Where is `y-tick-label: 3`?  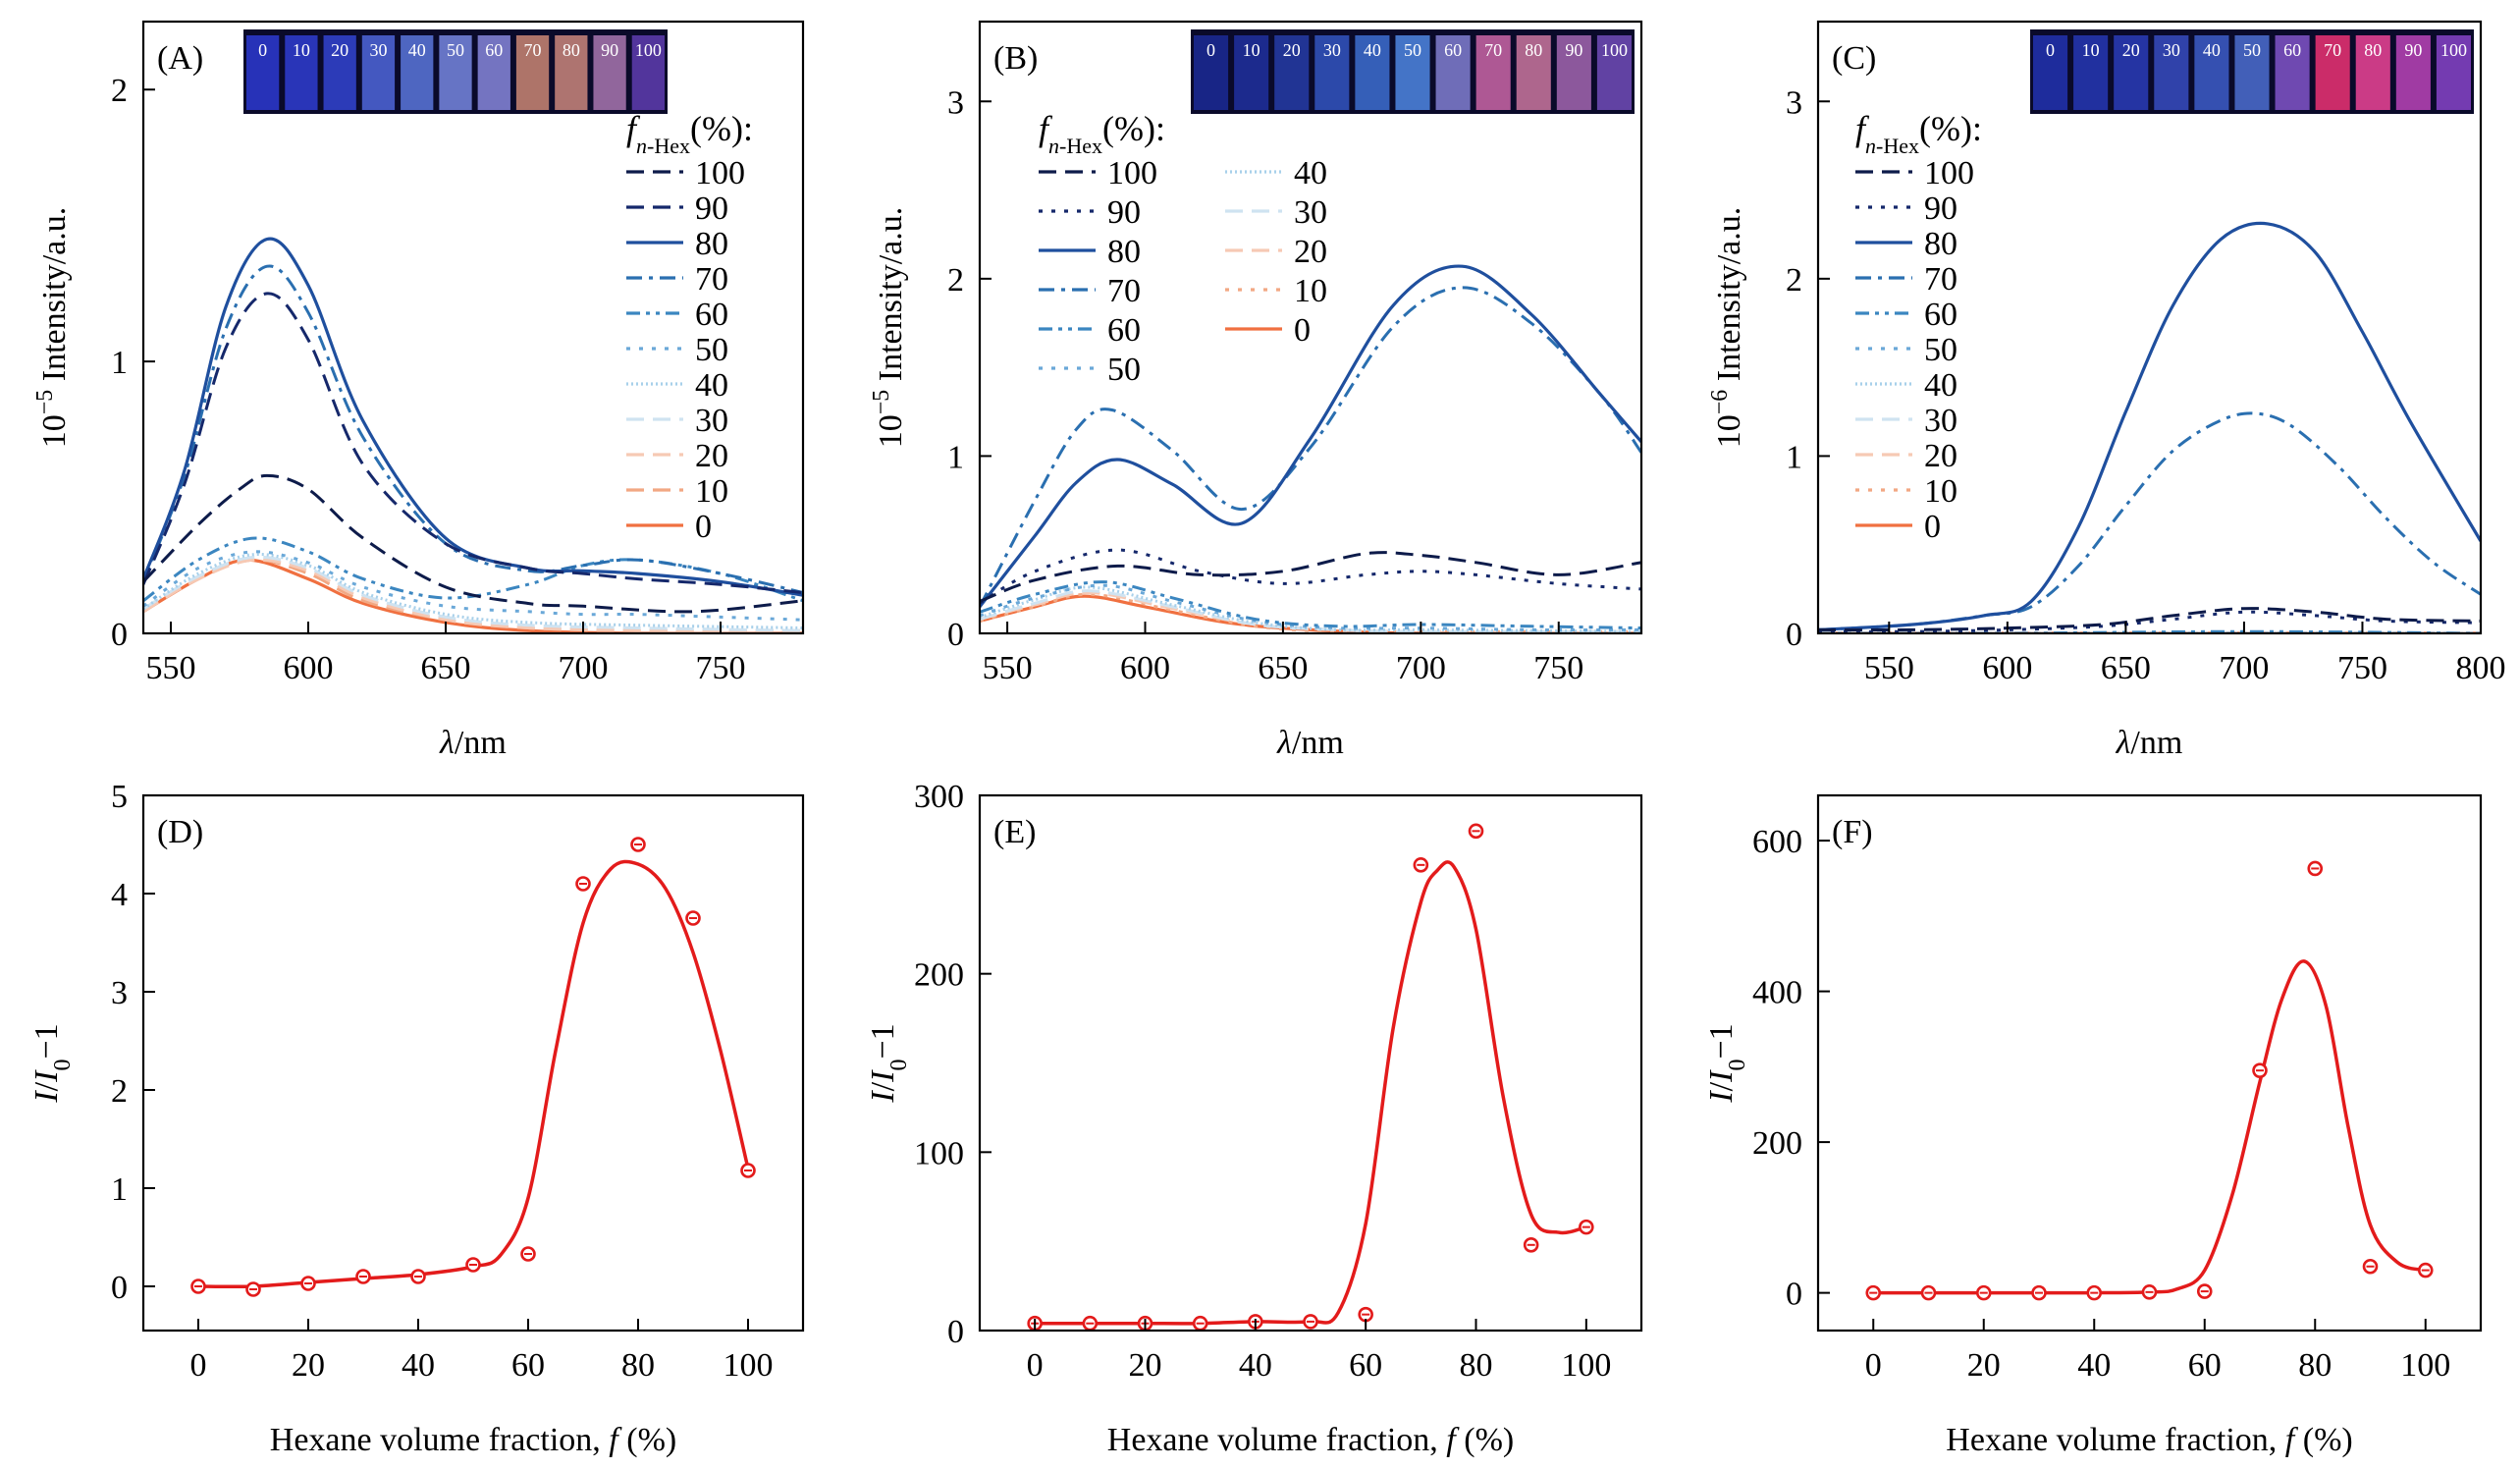
y-tick-label: 3 is located at coordinates (955, 102).